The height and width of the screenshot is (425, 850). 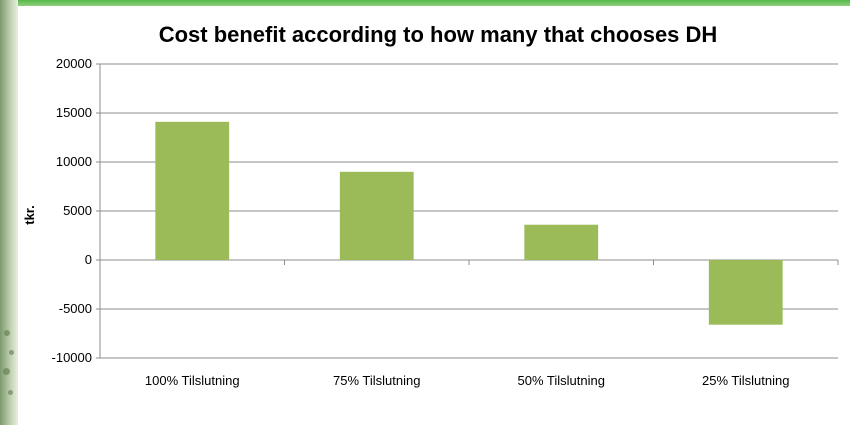 What do you see at coordinates (561, 380) in the screenshot?
I see `x-tick-label: 50% Tilslutning` at bounding box center [561, 380].